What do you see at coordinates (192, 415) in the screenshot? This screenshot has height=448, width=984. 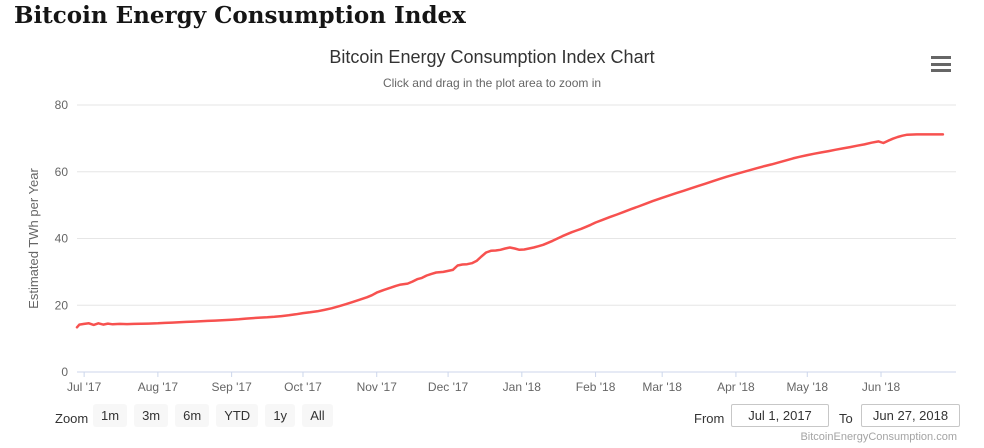 I see `zoom-button-6m: 6m` at bounding box center [192, 415].